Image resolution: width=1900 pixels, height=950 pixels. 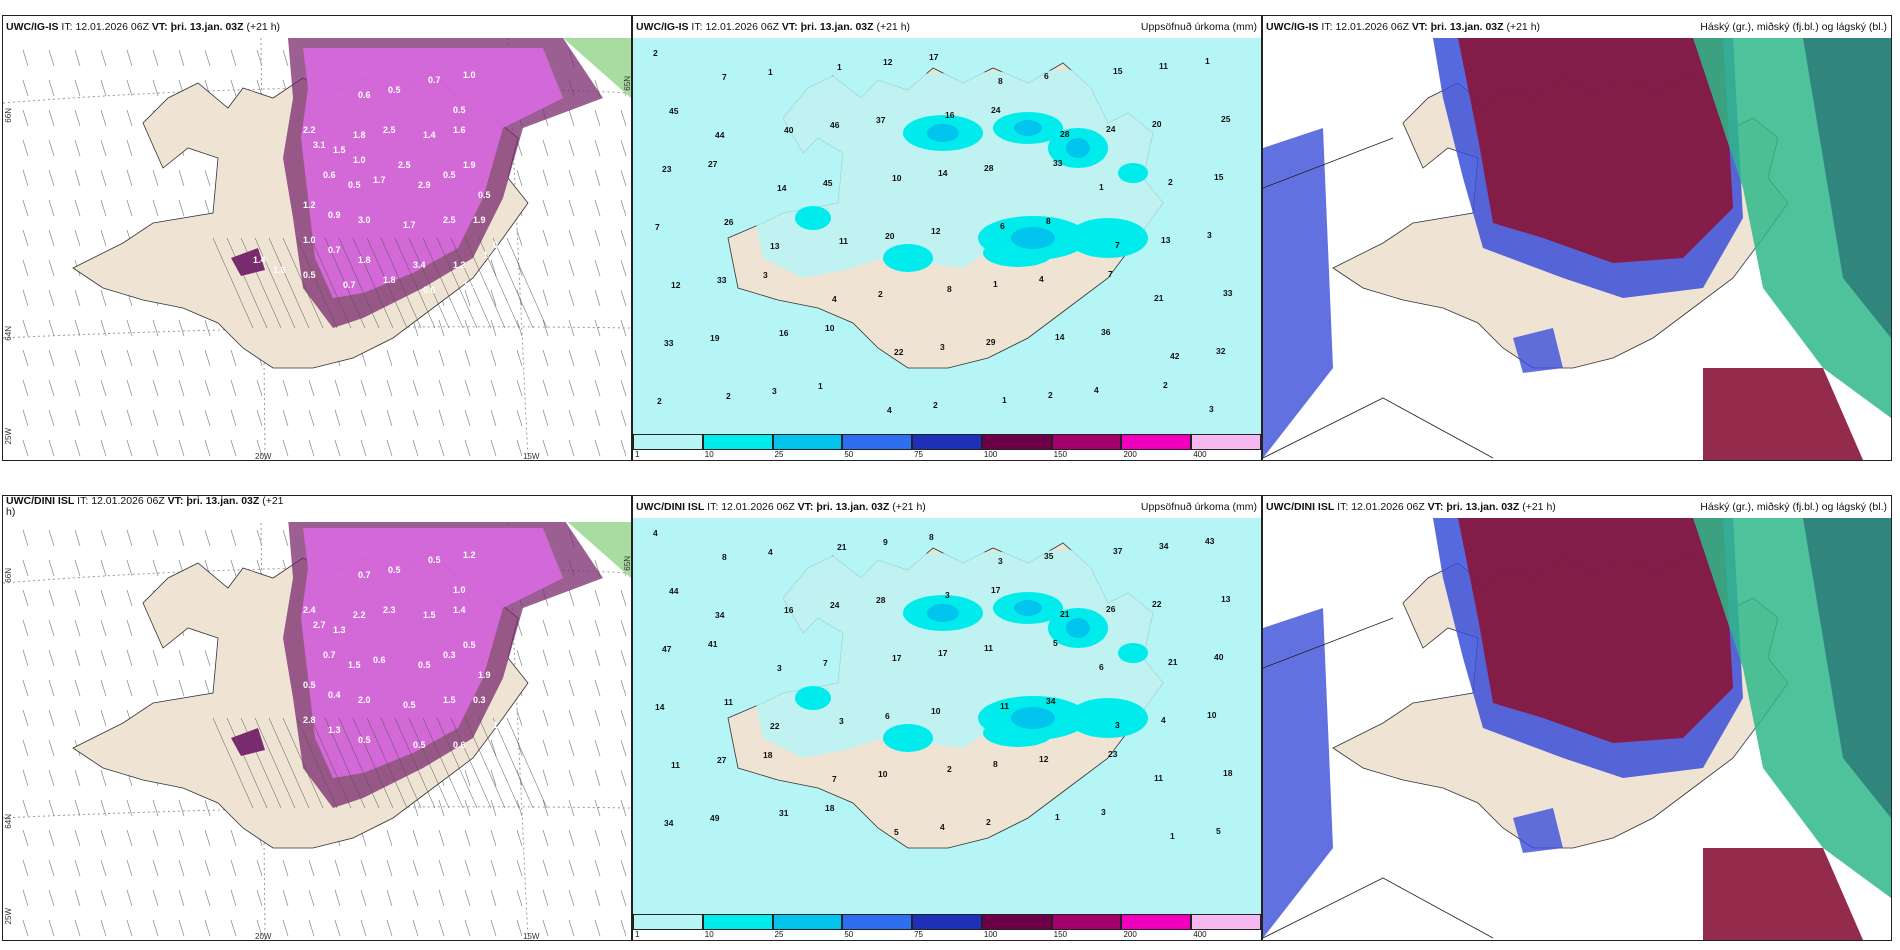 I want to click on precip-value-label: 35, so click(x=1049, y=556).